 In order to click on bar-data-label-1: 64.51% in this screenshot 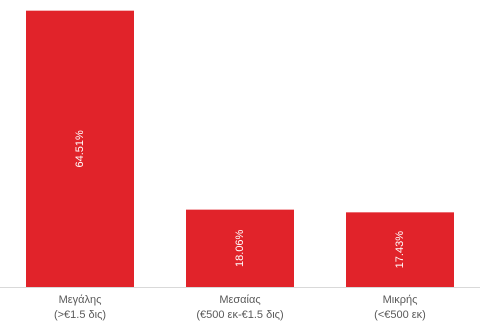, I will do `click(80, 149)`.